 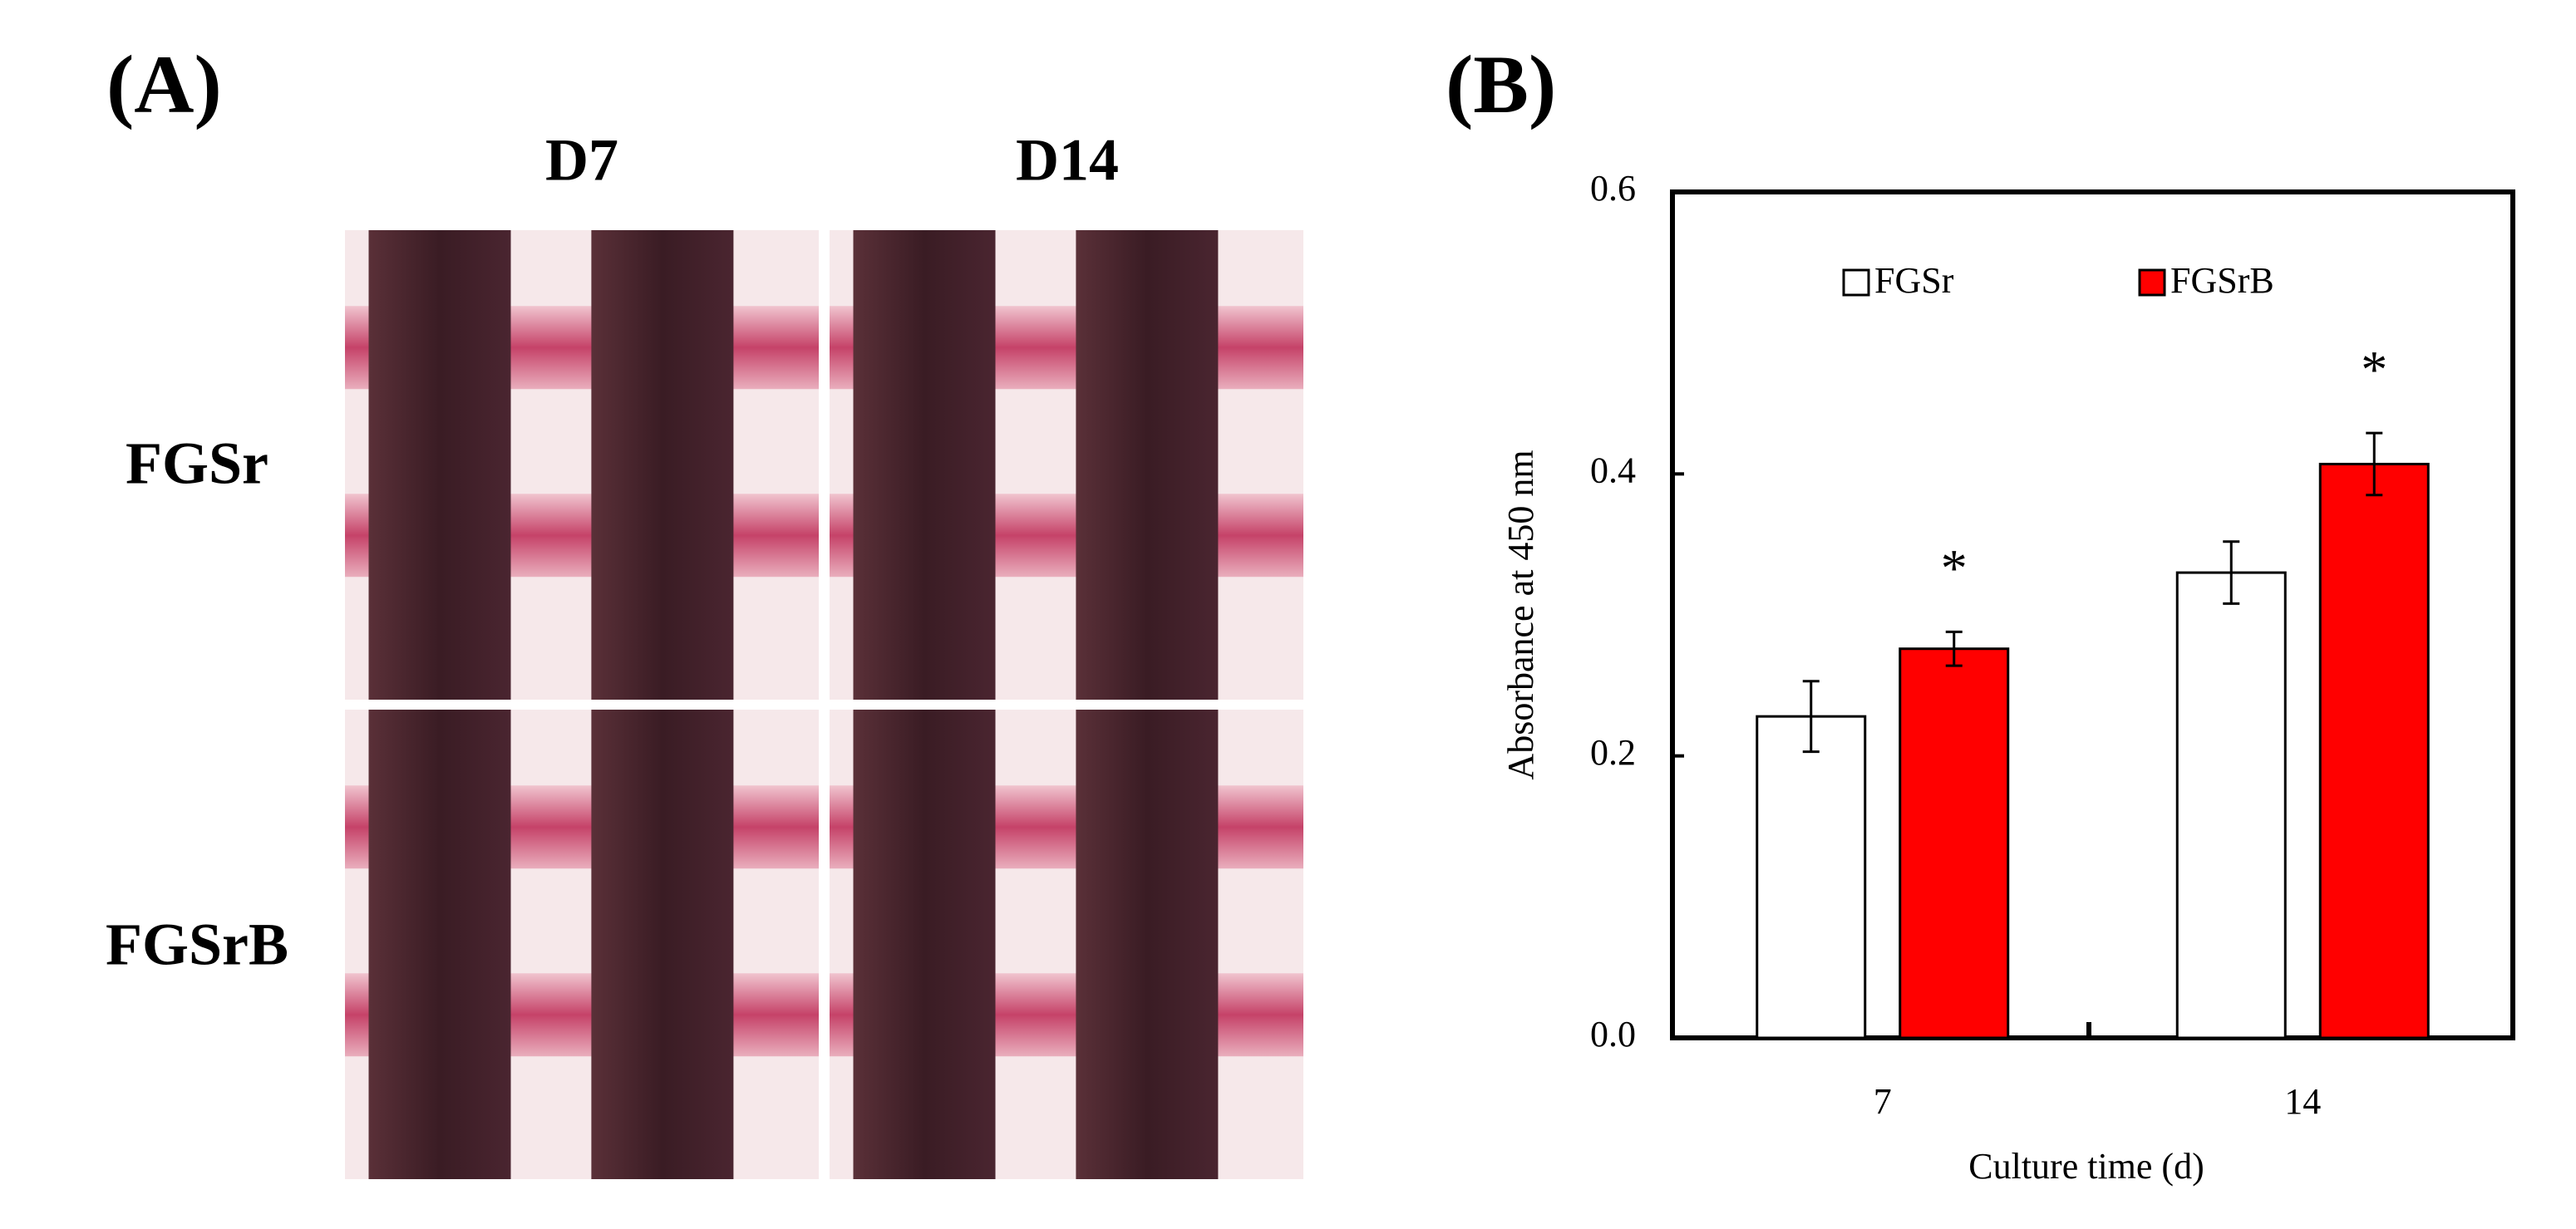 What do you see at coordinates (581, 160) in the screenshot?
I see `column-label: D7` at bounding box center [581, 160].